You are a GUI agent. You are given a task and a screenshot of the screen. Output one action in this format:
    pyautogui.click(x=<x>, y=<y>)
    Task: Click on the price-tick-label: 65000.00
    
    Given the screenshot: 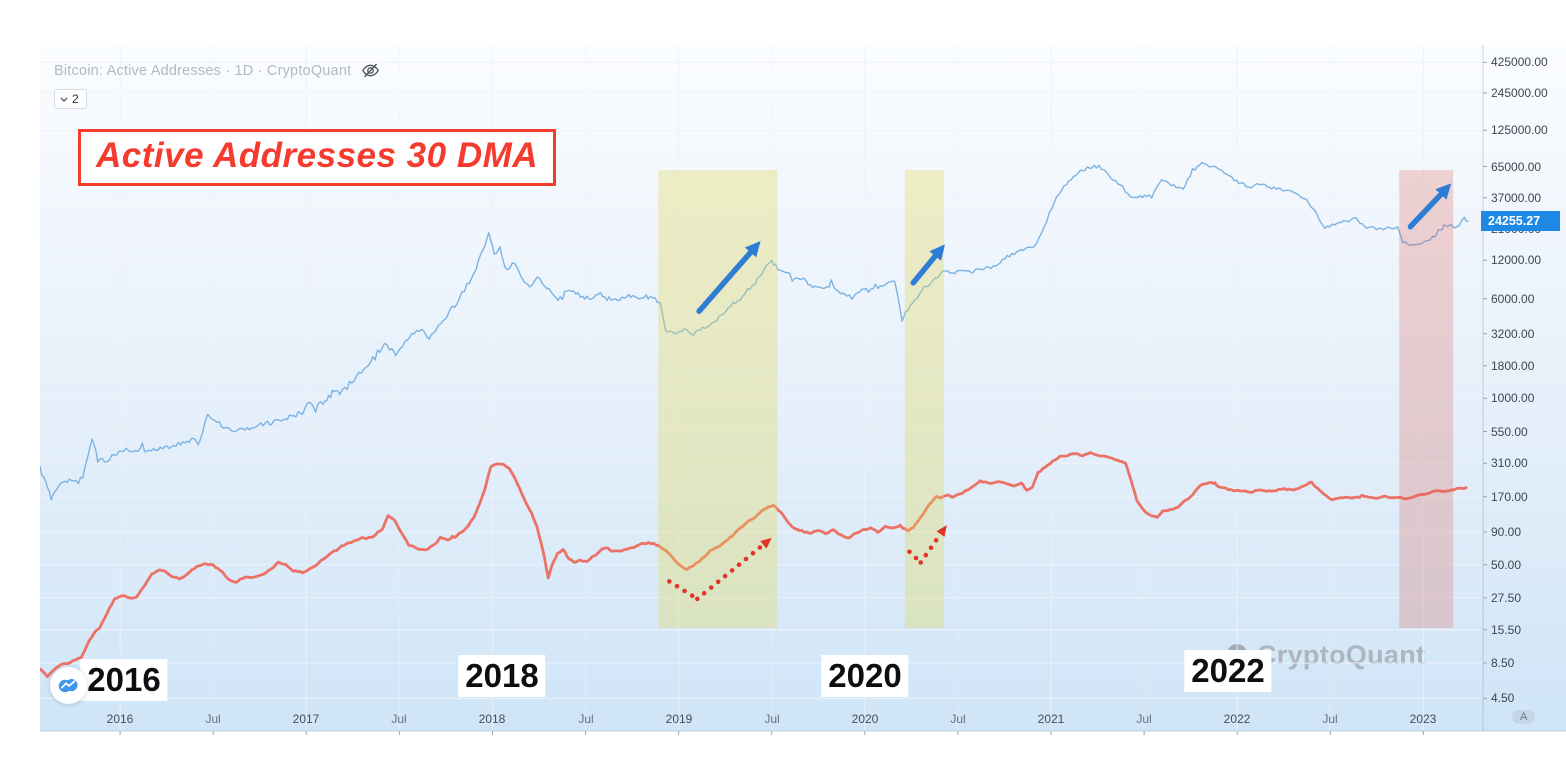 What is the action you would take?
    pyautogui.click(x=1516, y=167)
    